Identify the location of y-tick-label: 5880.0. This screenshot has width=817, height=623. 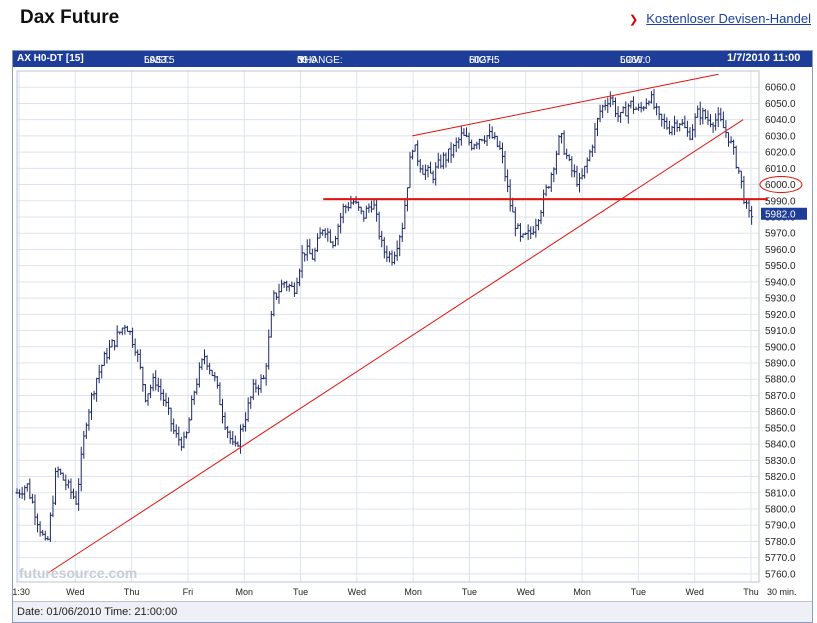
(780, 380).